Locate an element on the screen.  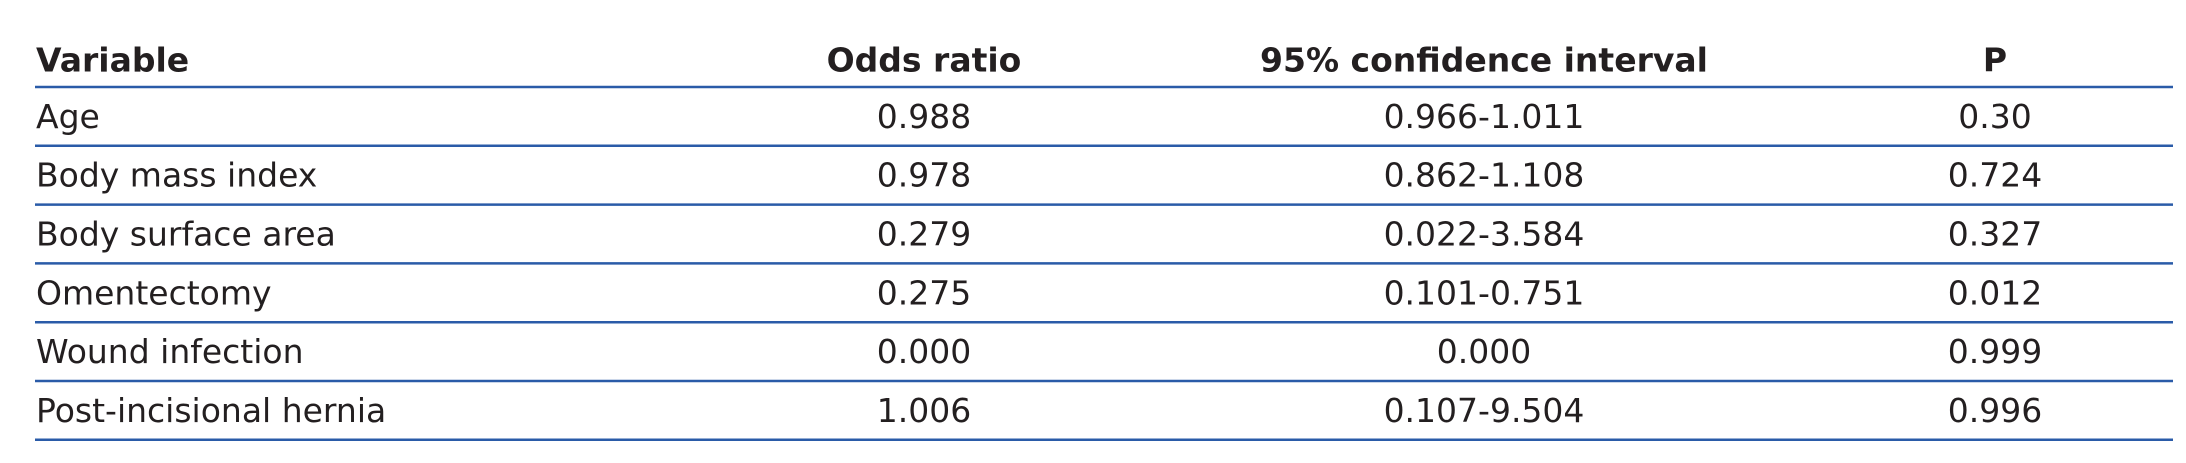
row-label: Wound infection is located at coordinates (170, 351).